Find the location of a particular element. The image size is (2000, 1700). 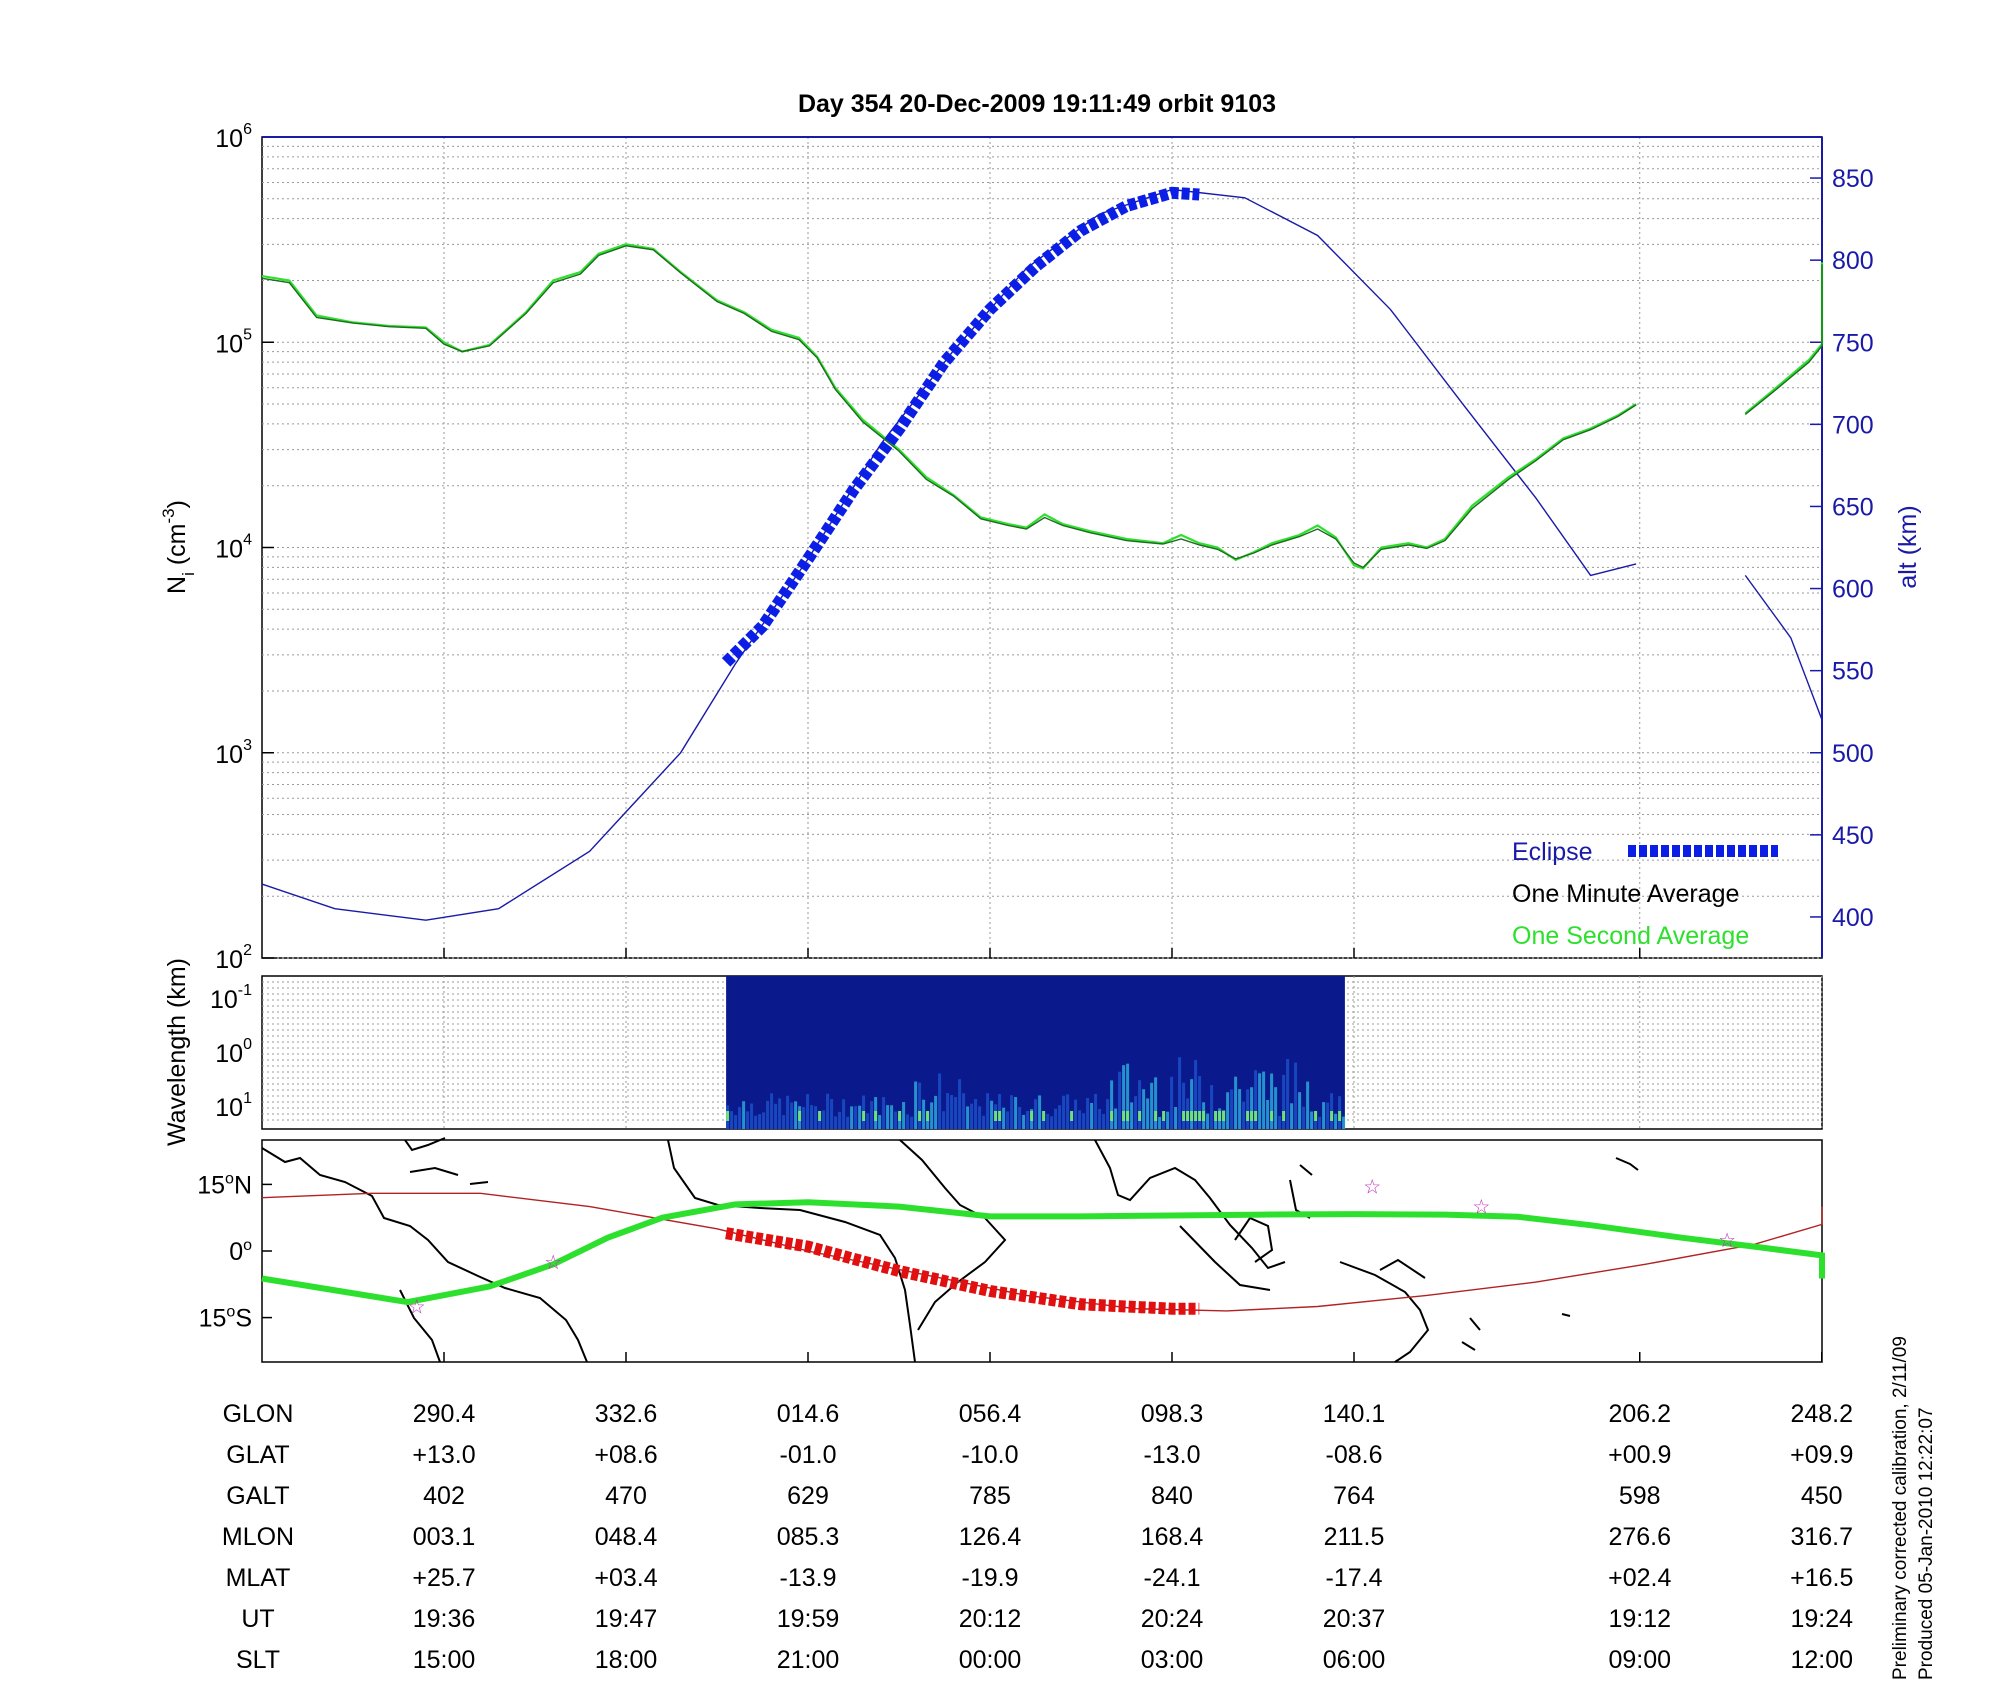

produced-note: Produced 05-Jan-2010 12:22:07 is located at coordinates (1926, 1543).